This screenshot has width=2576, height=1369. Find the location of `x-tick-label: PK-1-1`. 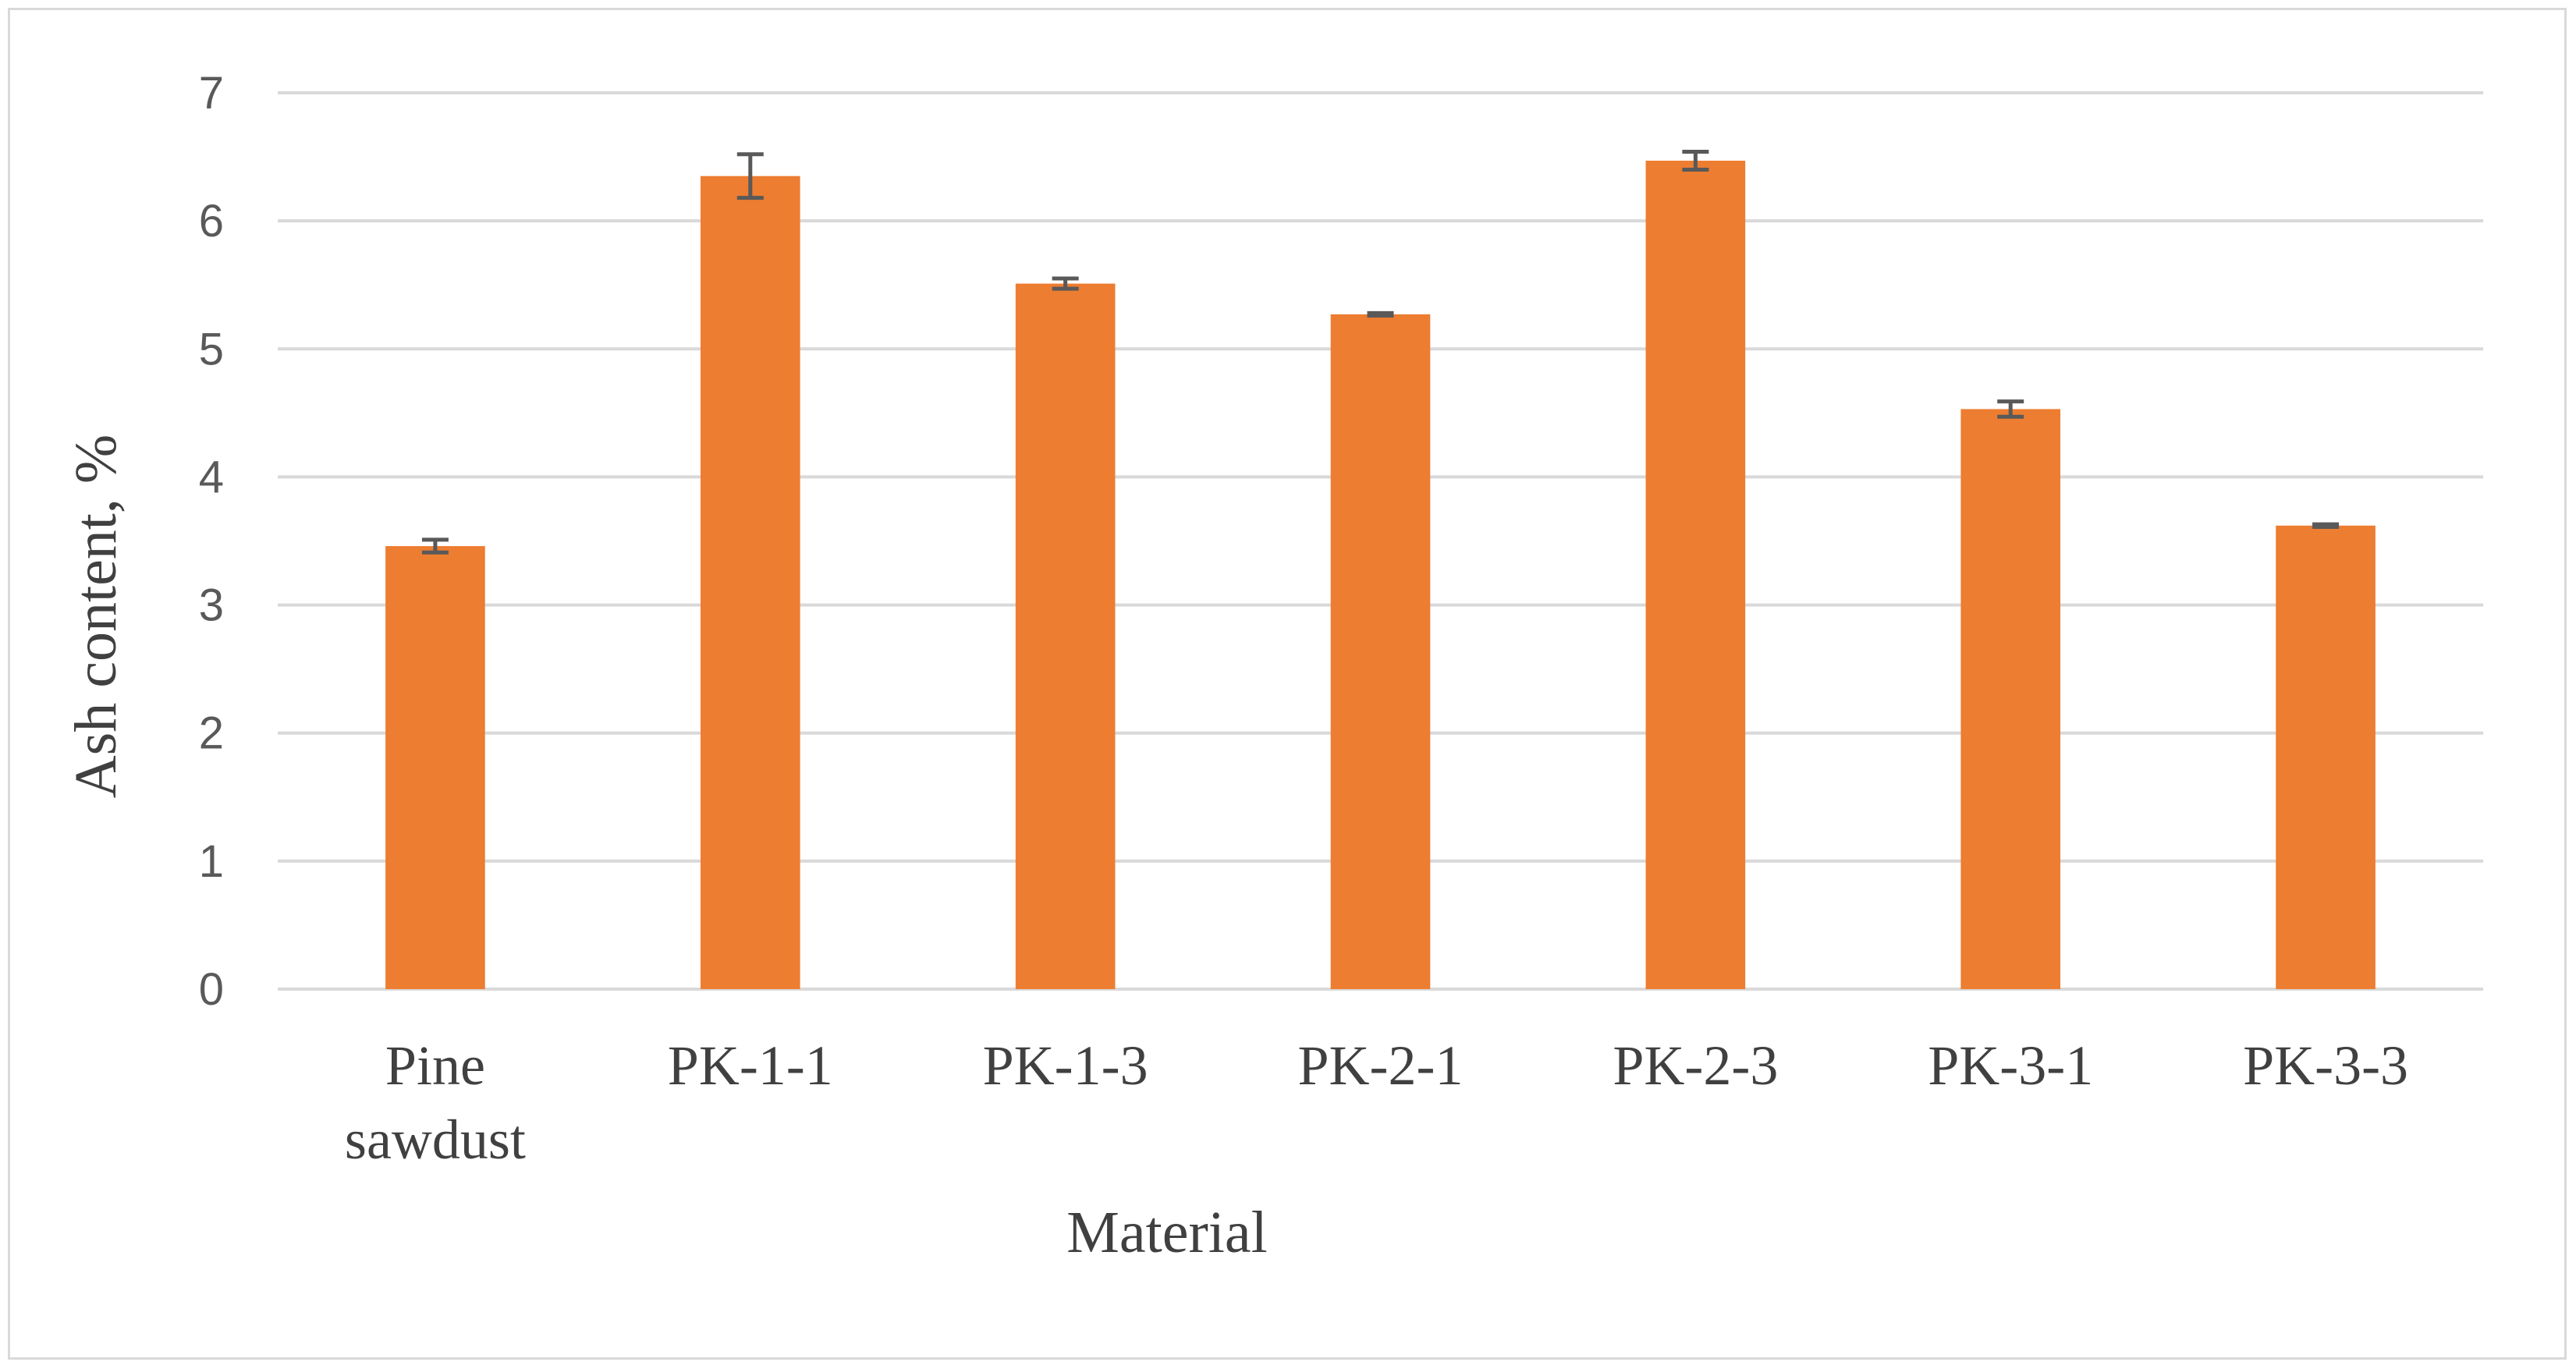

x-tick-label: PK-1-1 is located at coordinates (750, 1065).